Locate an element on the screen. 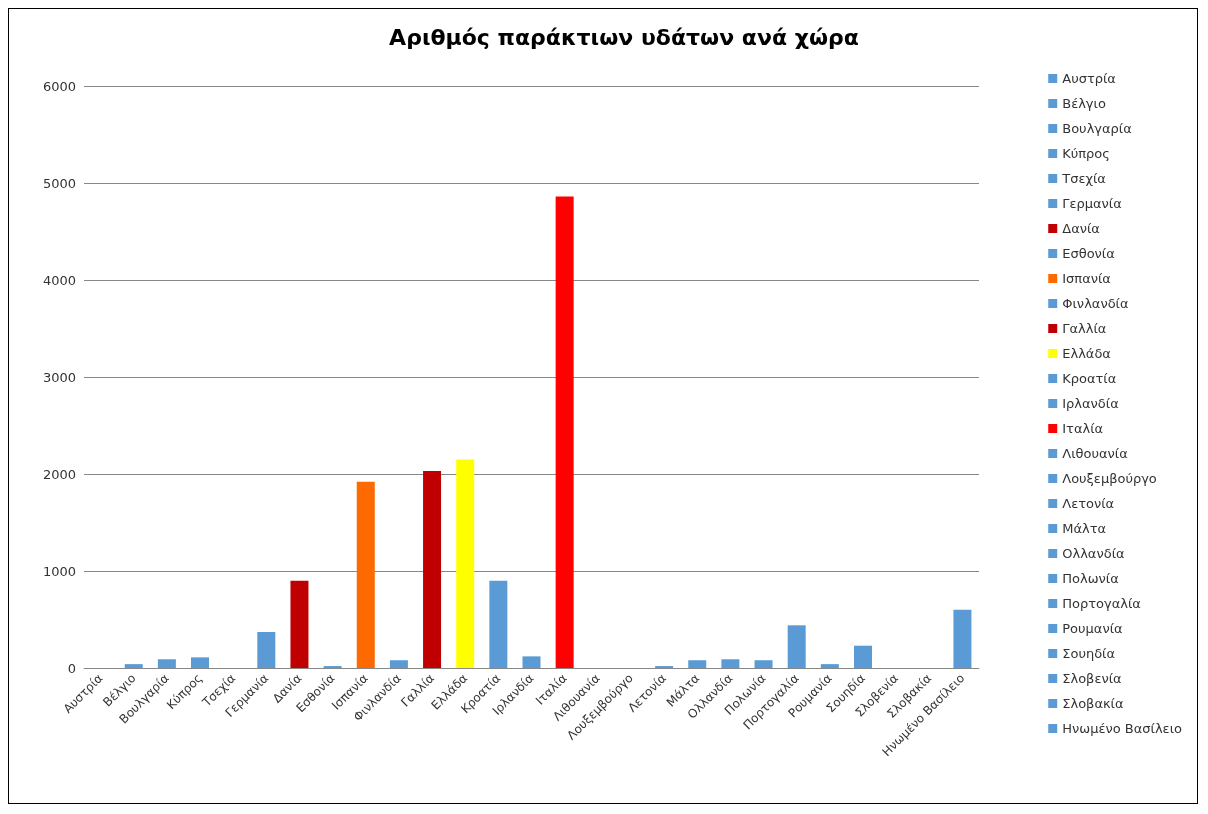  y-tick-label: 4000 is located at coordinates (59, 280).